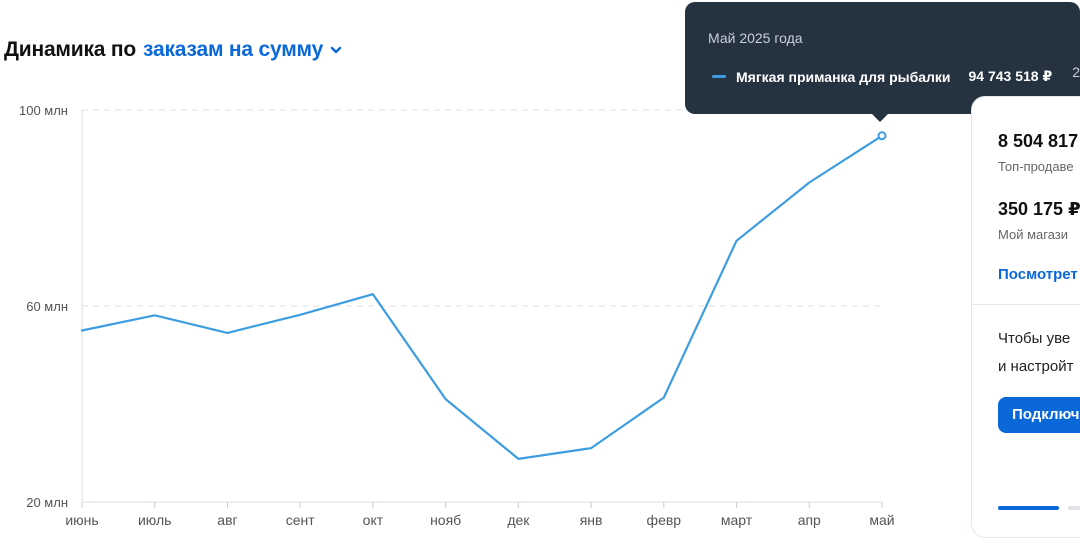  Describe the element at coordinates (518, 520) in the screenshot. I see `x-tick-label: дек` at that location.